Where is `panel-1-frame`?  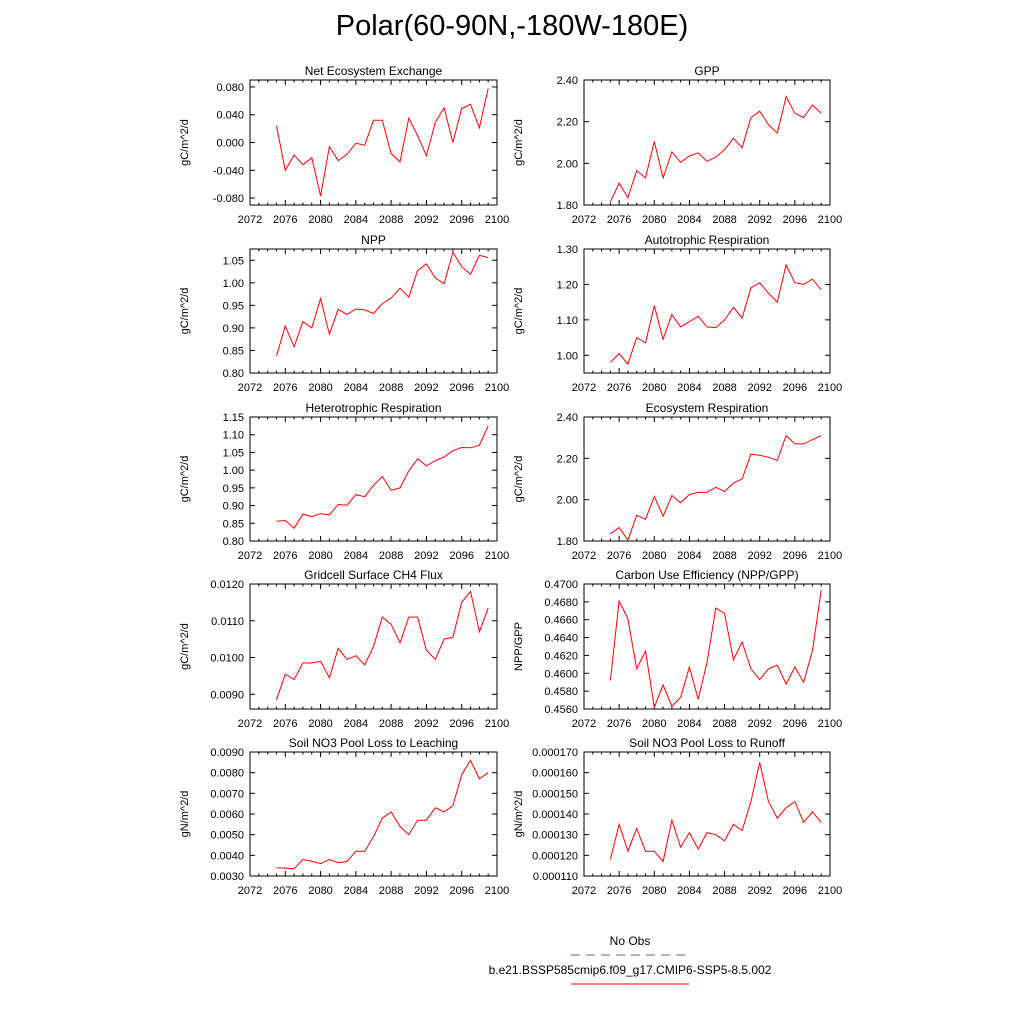 panel-1-frame is located at coordinates (373, 142).